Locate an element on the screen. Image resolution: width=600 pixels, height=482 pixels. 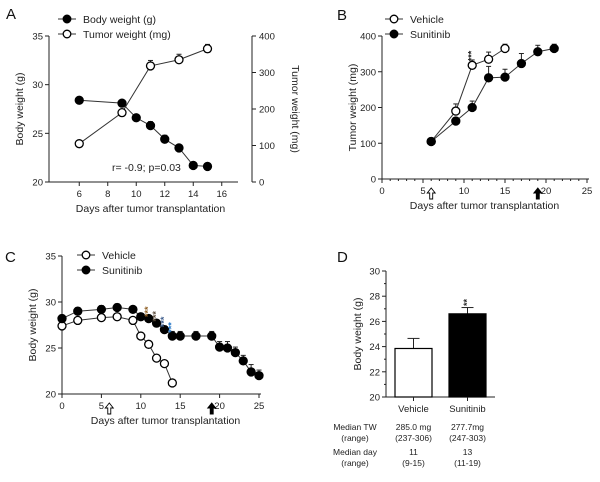
y2-tick-label: 300 is located at coordinates (267, 73).